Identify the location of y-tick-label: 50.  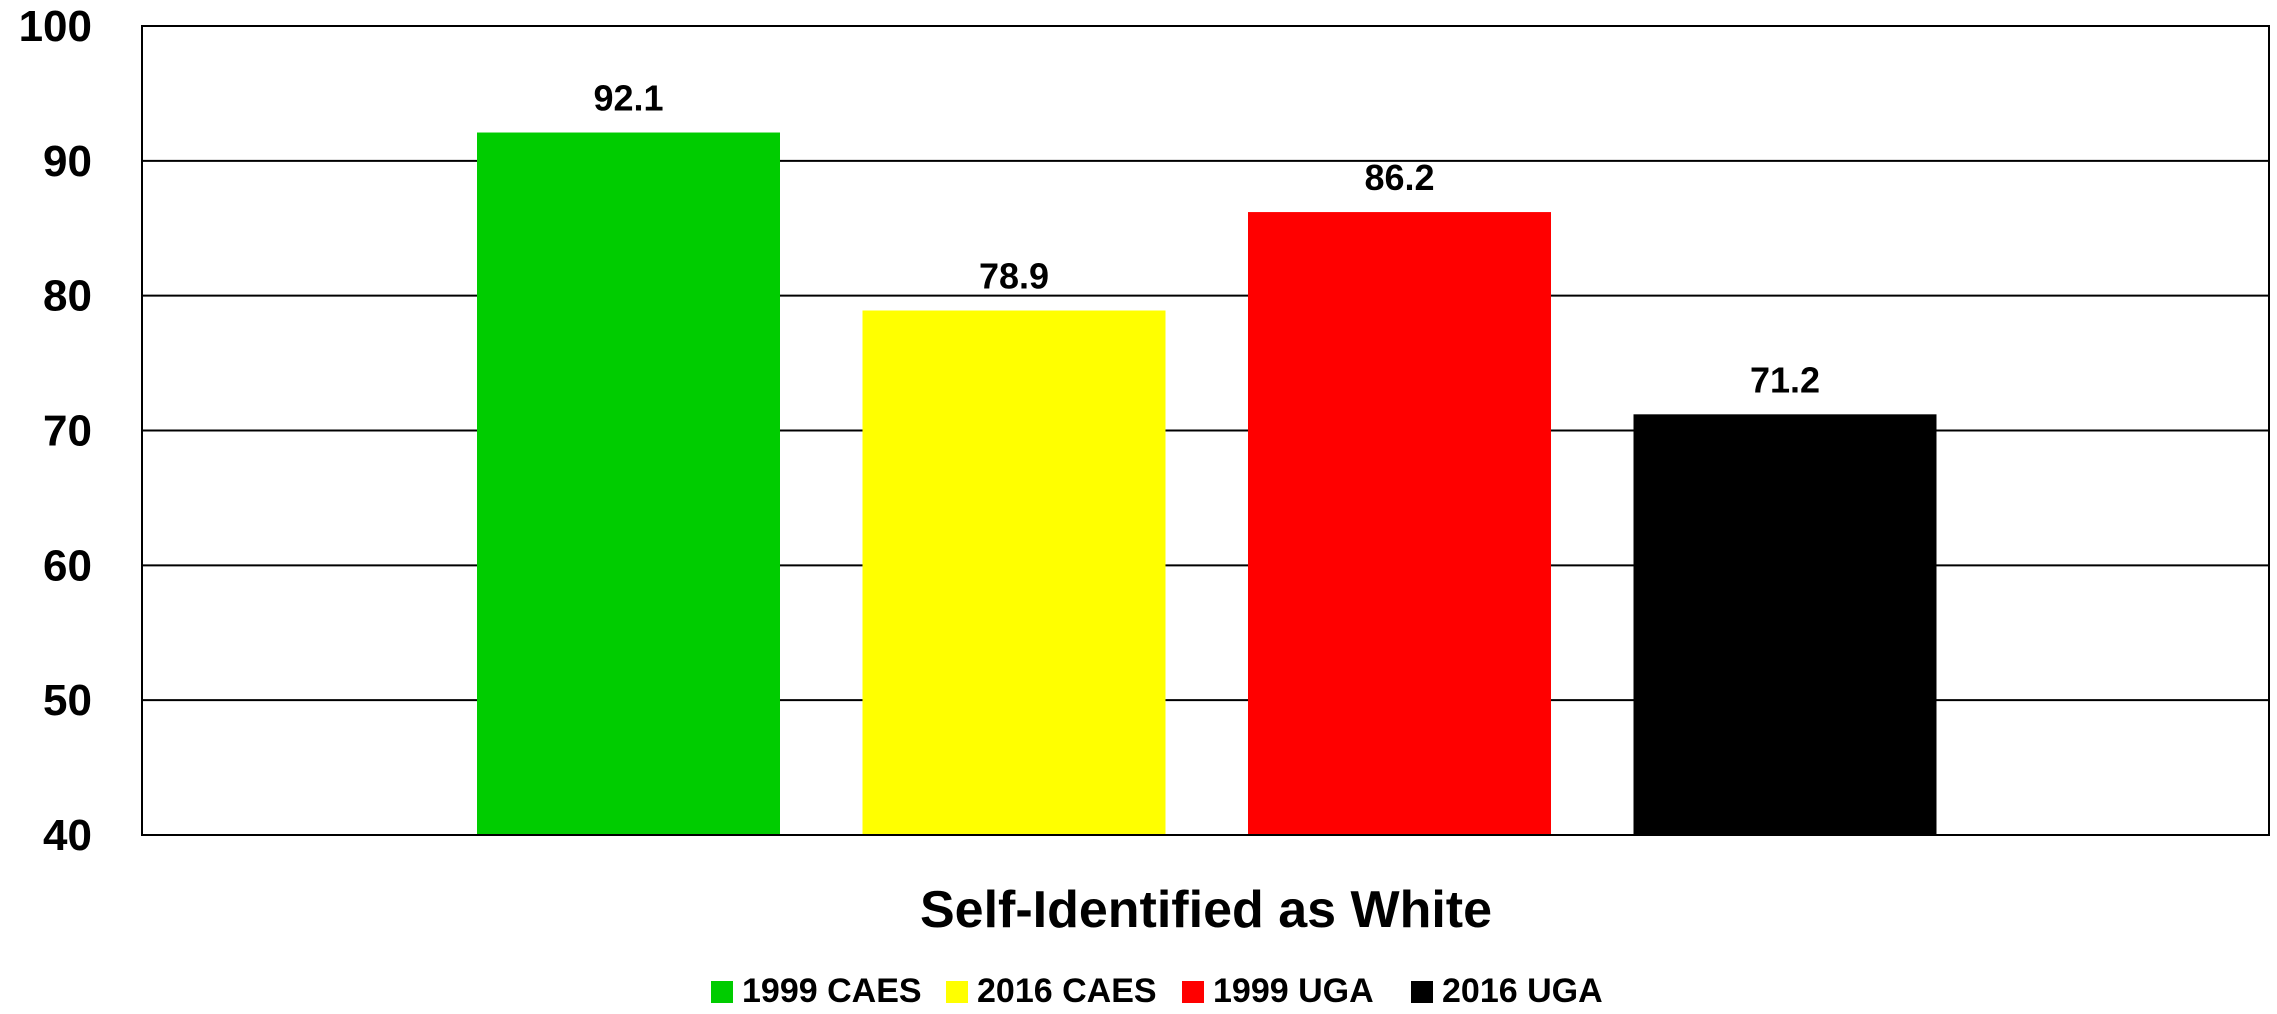
(67, 700).